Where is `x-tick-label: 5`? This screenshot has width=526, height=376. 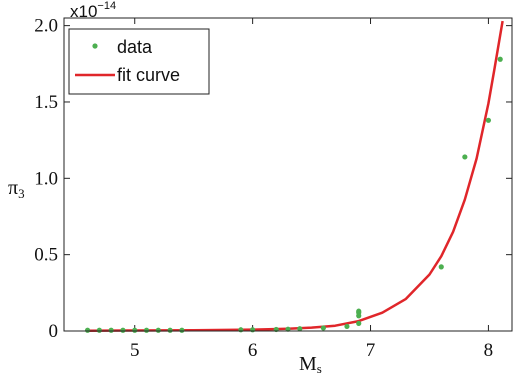 x-tick-label: 5 is located at coordinates (135, 350).